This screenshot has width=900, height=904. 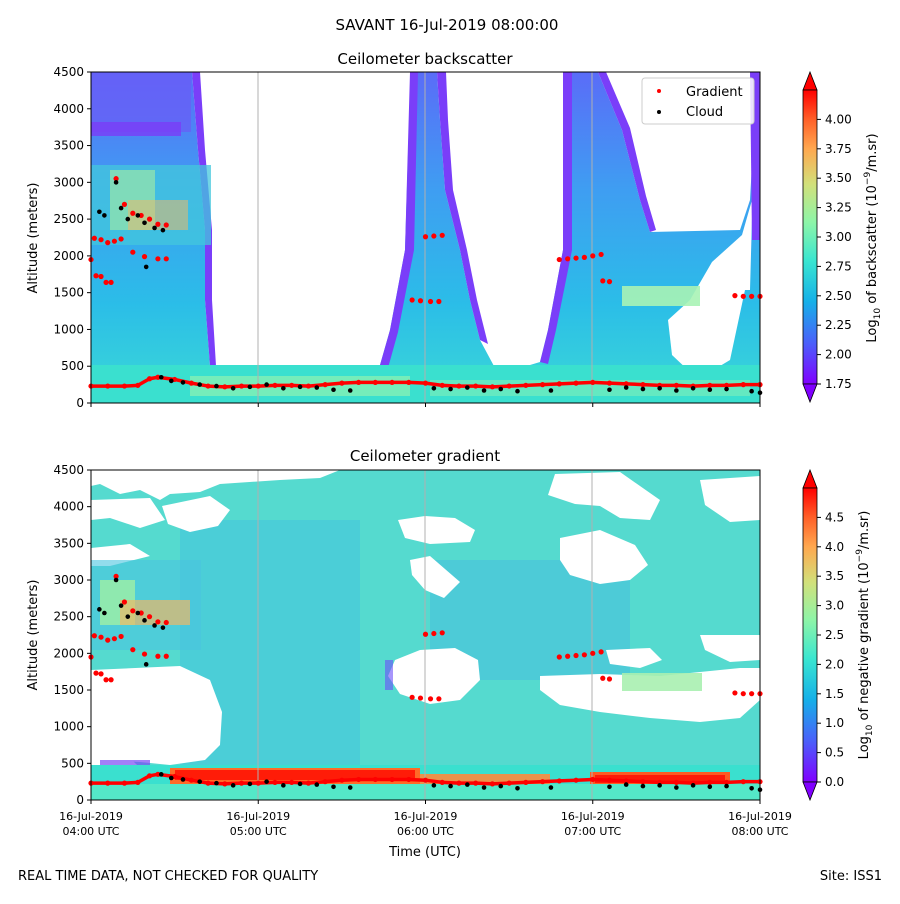 I want to click on colorbar-tick-label: 2.00, so click(x=838, y=355).